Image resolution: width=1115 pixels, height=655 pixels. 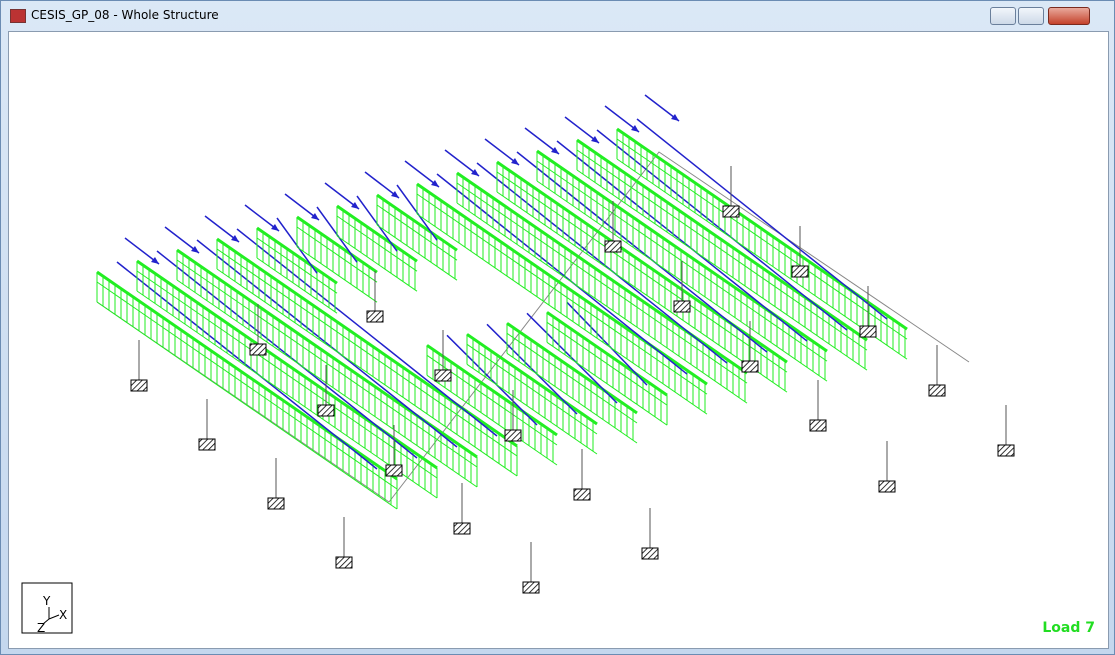 What do you see at coordinates (18, 16) in the screenshot?
I see `app-icon` at bounding box center [18, 16].